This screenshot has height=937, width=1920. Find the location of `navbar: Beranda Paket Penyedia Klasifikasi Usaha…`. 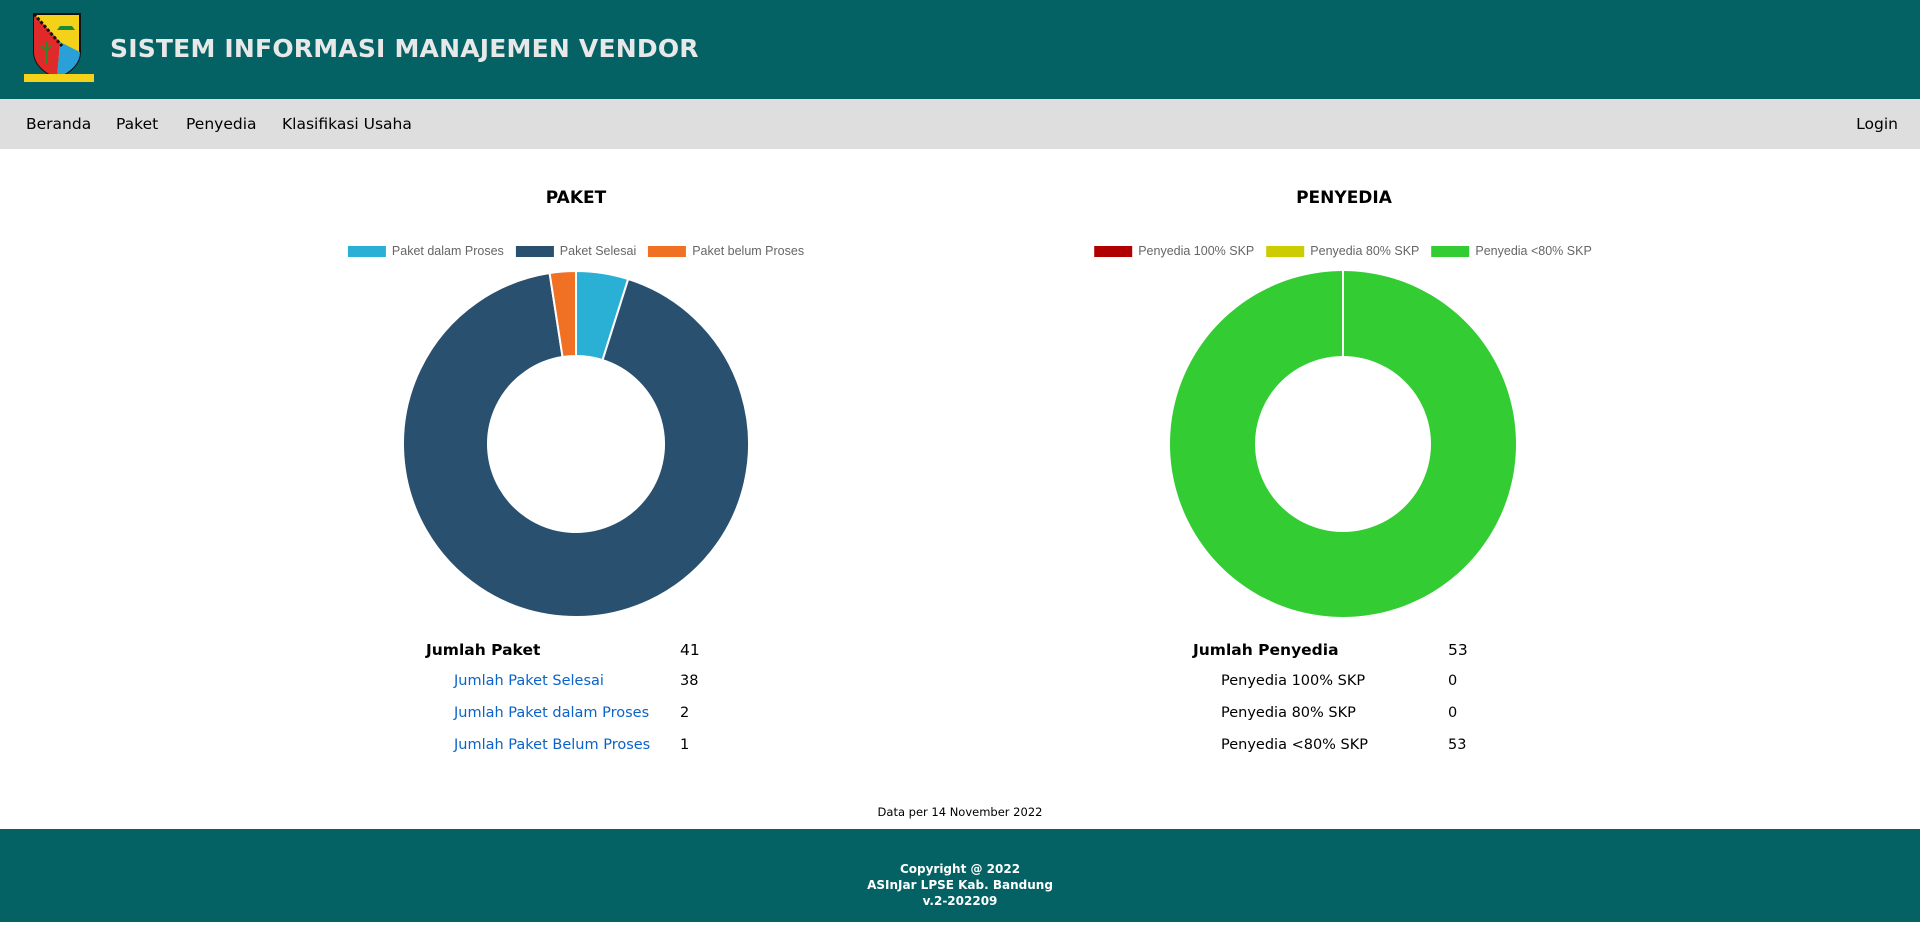

navbar: Beranda Paket Penyedia Klasifikasi Usaha… is located at coordinates (960, 124).